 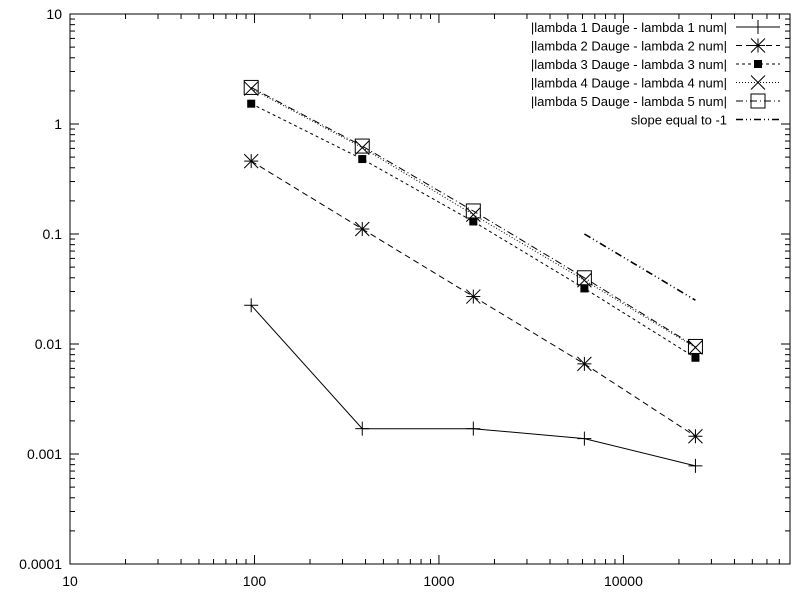 What do you see at coordinates (54, 14) in the screenshot?
I see `y-tick-label: 10` at bounding box center [54, 14].